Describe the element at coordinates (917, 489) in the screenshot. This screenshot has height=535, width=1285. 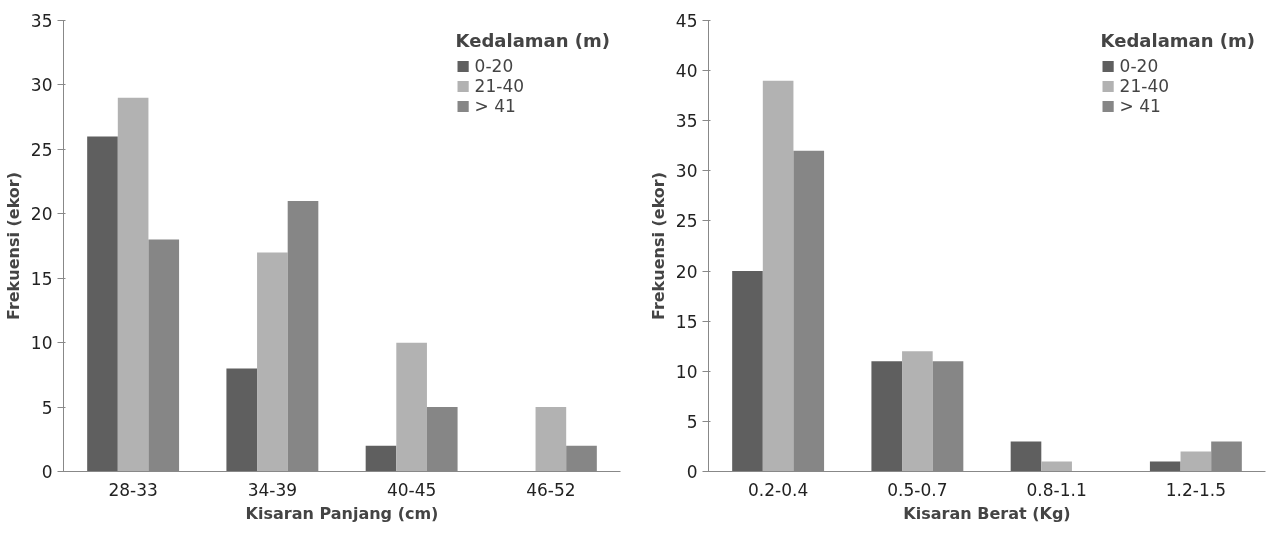
I see `x-tick-label: 0.5-0.7` at that location.